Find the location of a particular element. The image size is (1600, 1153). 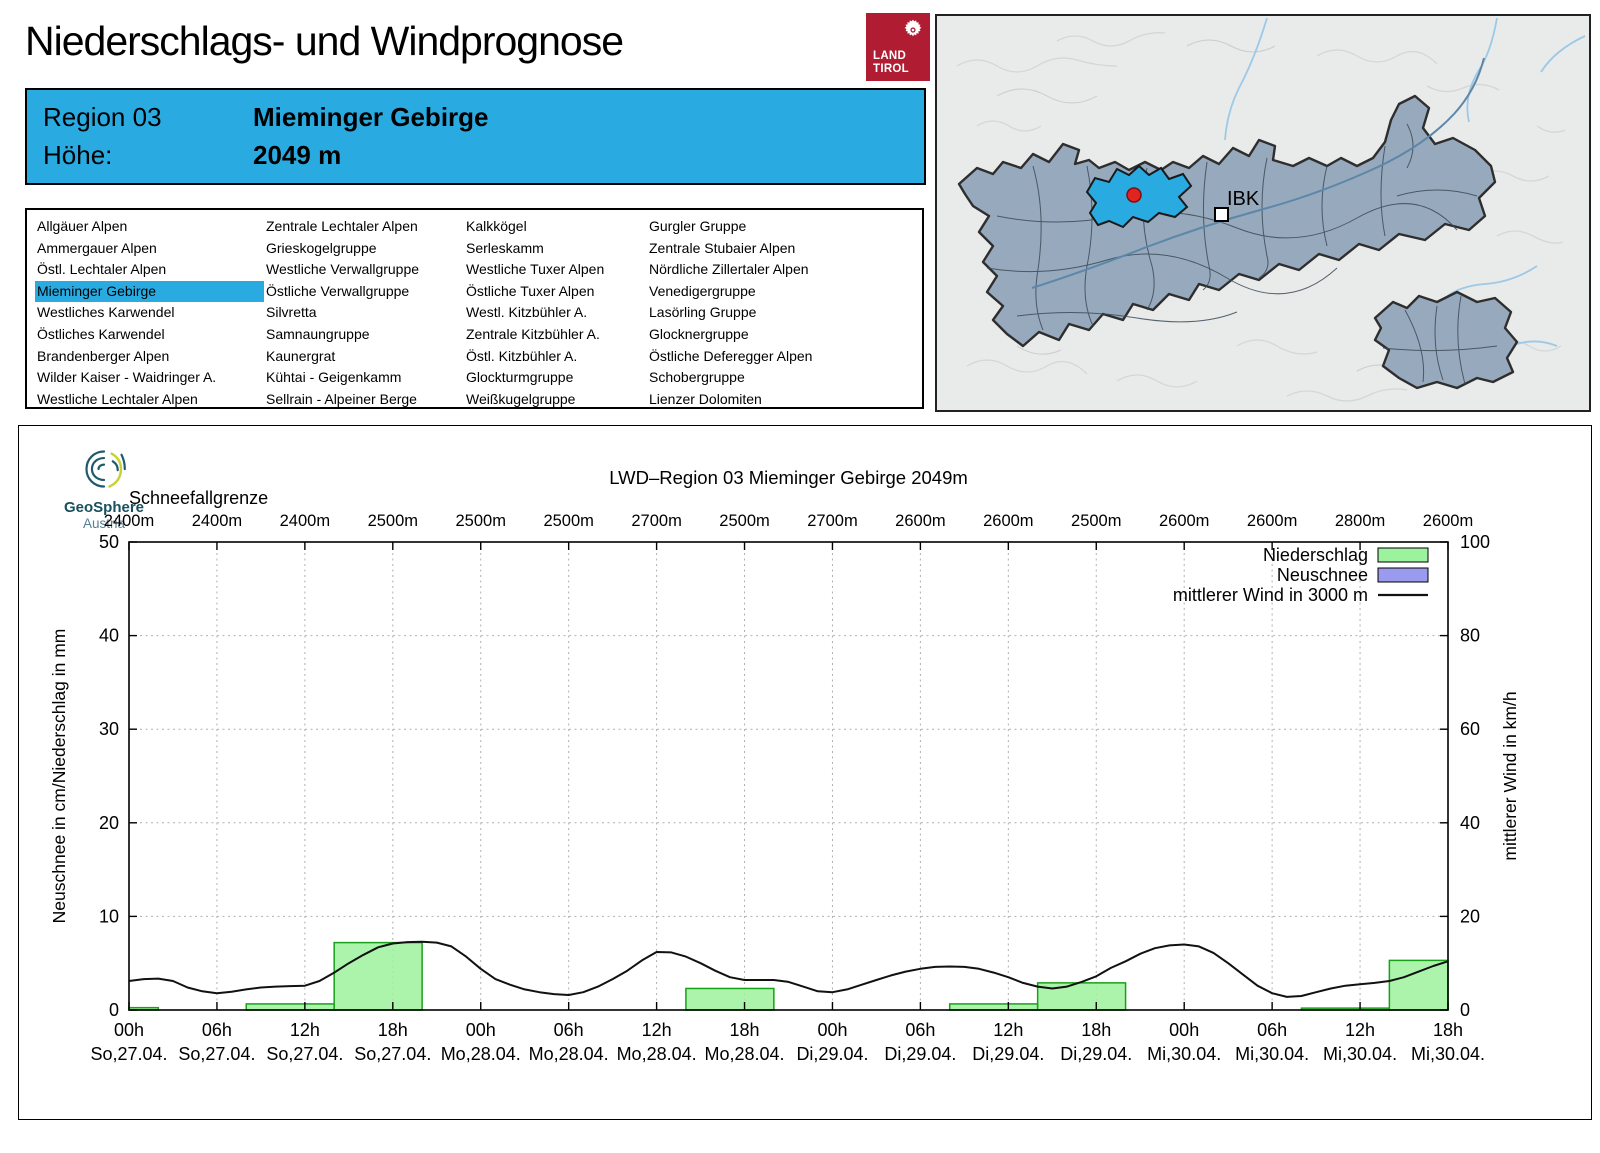

region-list-item: Samnaungruppe is located at coordinates (318, 333).